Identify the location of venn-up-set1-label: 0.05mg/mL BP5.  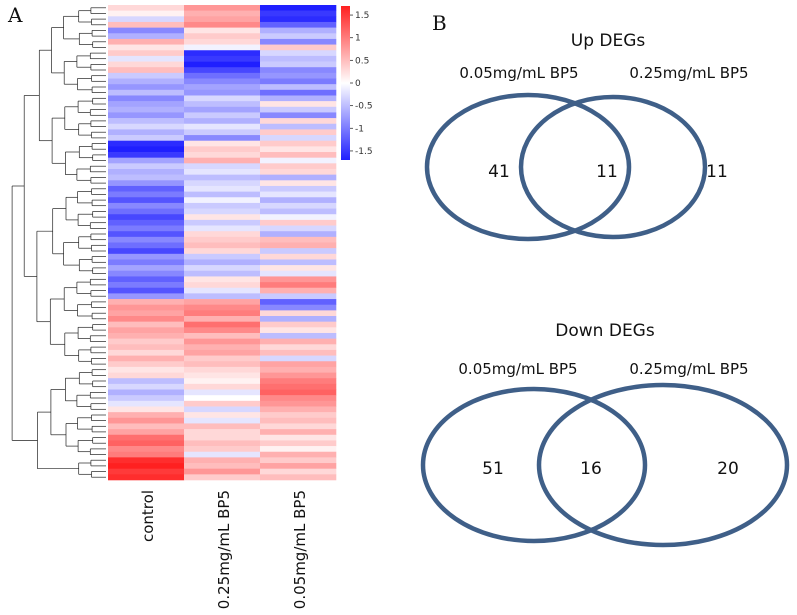
(518, 73).